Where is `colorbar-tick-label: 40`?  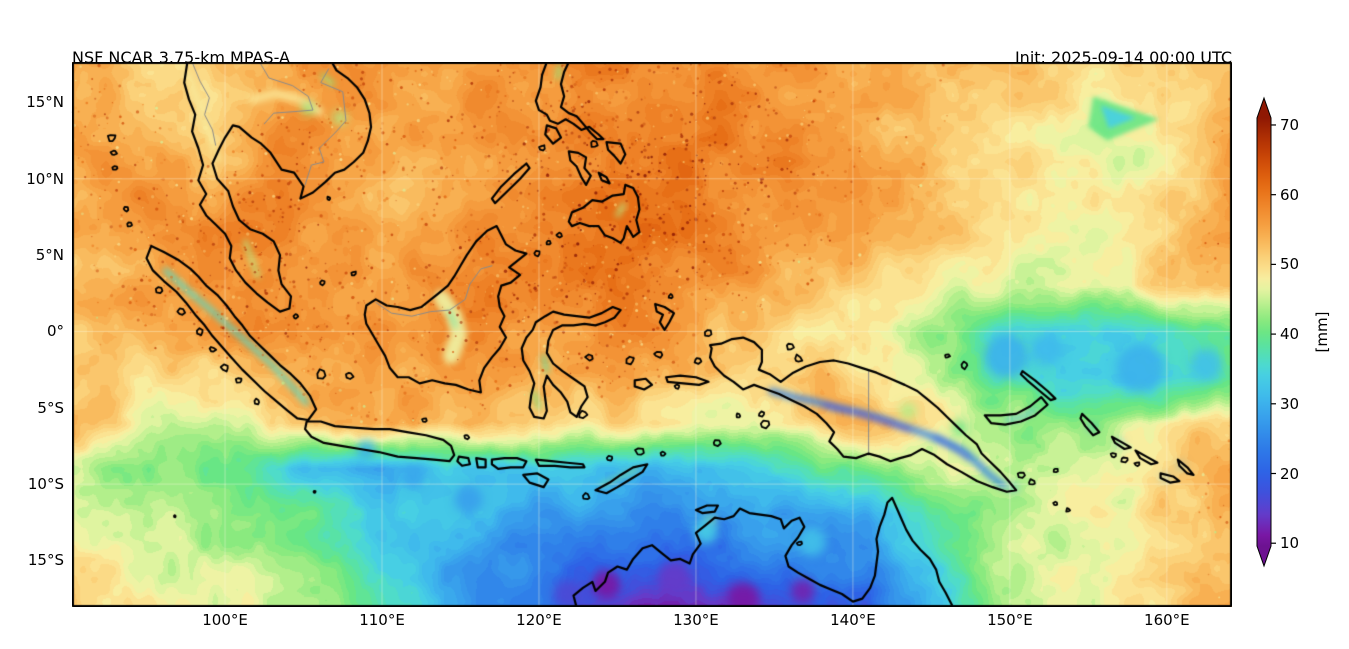 colorbar-tick-label: 40 is located at coordinates (1290, 334).